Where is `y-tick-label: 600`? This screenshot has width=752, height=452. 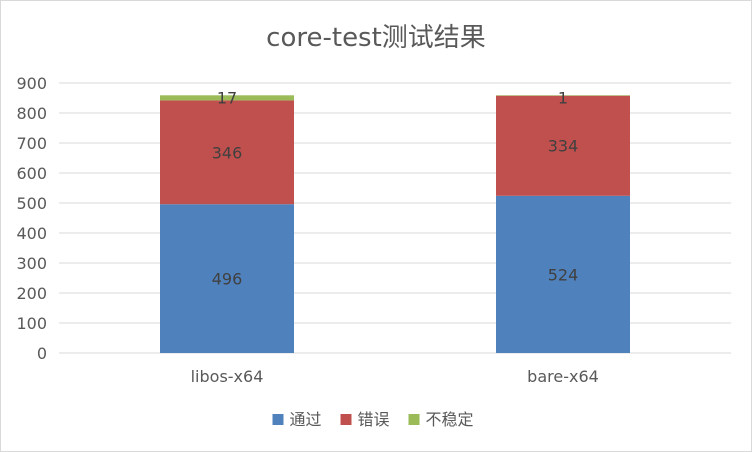
y-tick-label: 600 is located at coordinates (31, 173).